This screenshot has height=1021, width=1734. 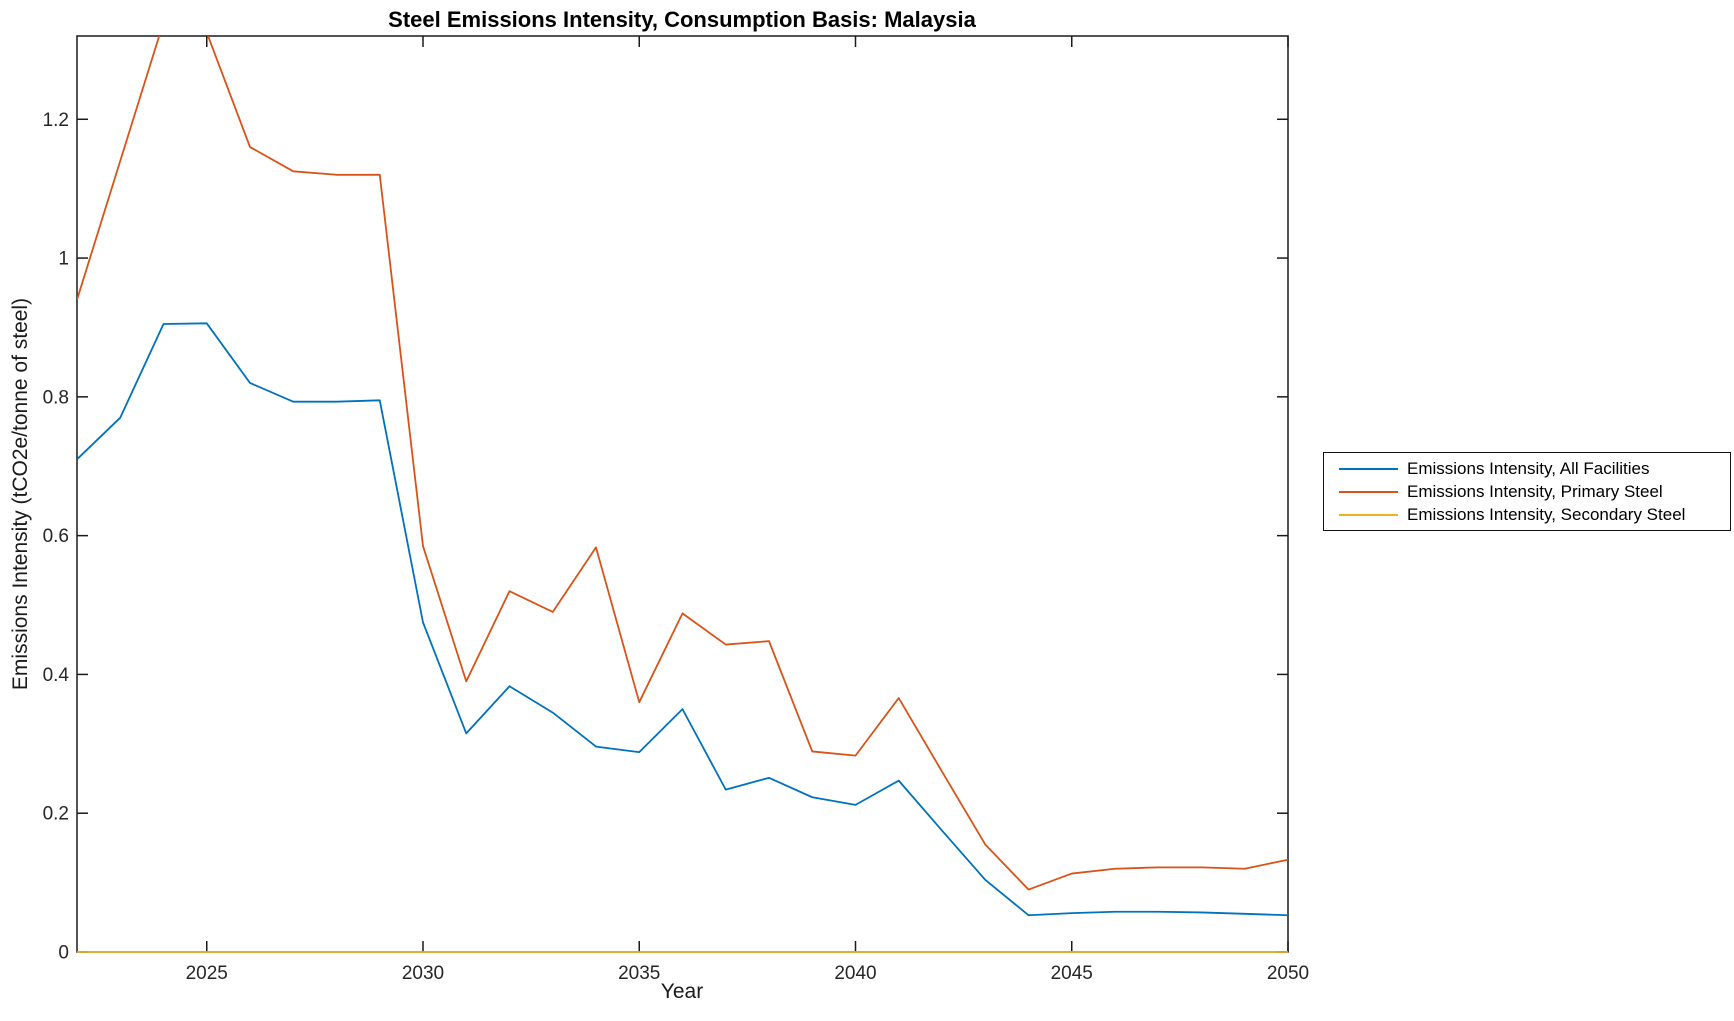 I want to click on x-tick-label: 2025, so click(x=207, y=973).